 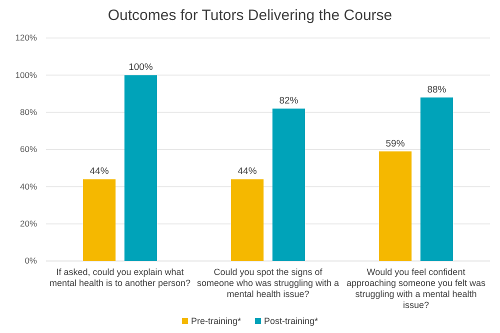 What do you see at coordinates (416, 288) in the screenshot?
I see `x-tick-label: Would you feel confident approaching someone you felt was struggling with a mental health issue?` at bounding box center [416, 288].